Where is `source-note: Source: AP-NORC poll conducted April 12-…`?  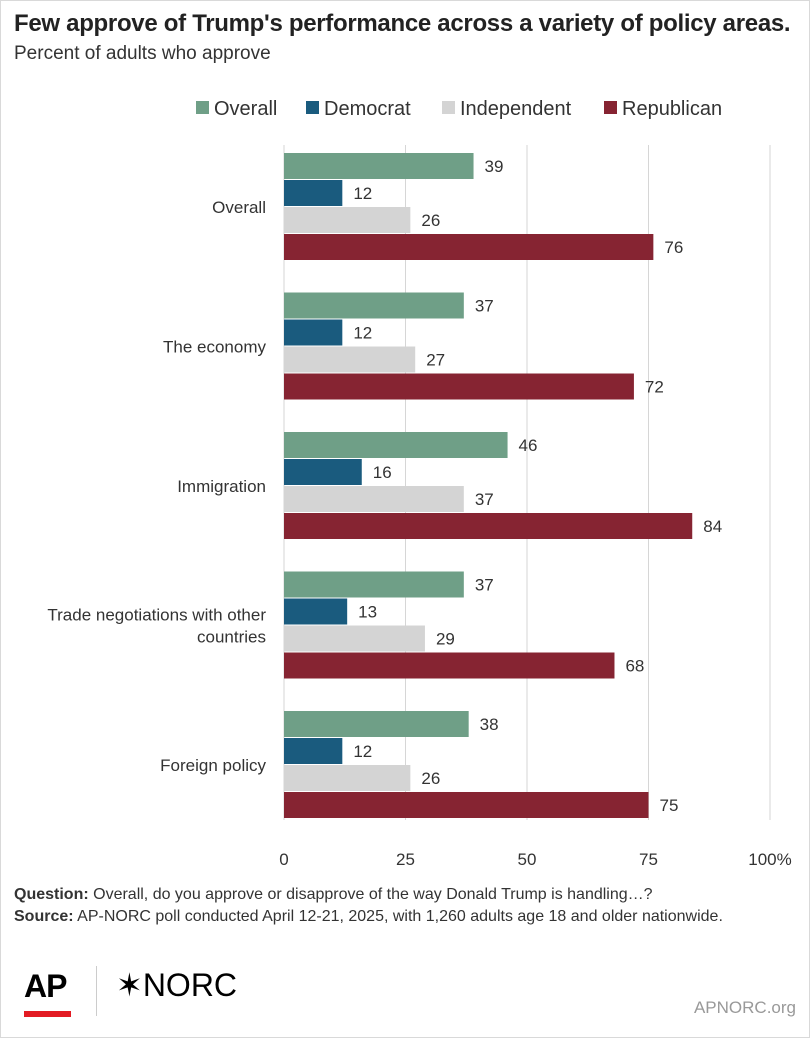
source-note: Source: AP-NORC poll conducted April 12-… is located at coordinates (368, 916).